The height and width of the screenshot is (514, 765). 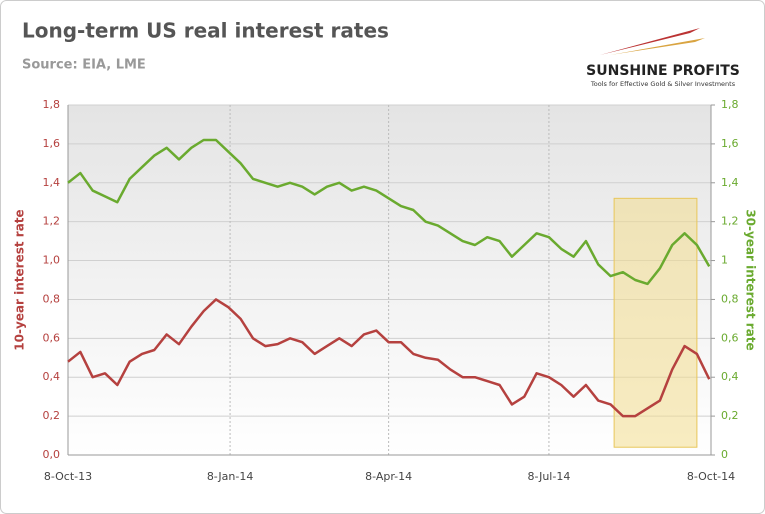 I want to click on y-tick-label: 1,6, so click(x=52, y=143).